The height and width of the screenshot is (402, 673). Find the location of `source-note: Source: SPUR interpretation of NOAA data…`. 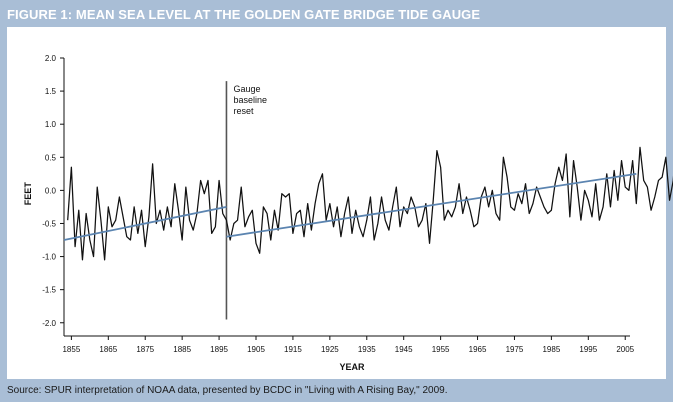

source-note: Source: SPUR interpretation of NOAA data… is located at coordinates (227, 390).